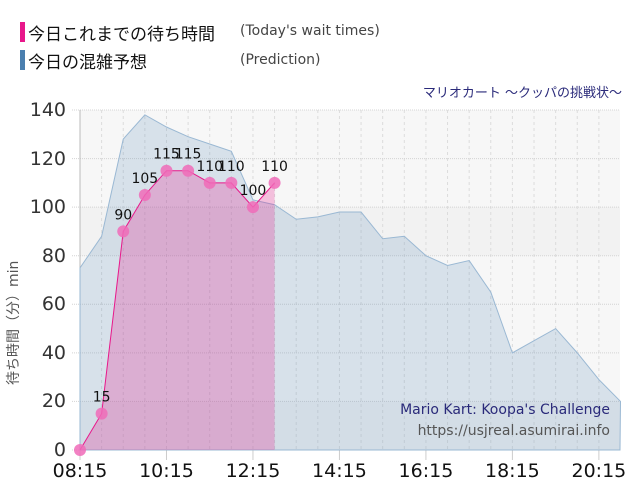 This screenshot has width=640, height=500. What do you see at coordinates (53, 255) in the screenshot?
I see `y-tick-label: 80` at bounding box center [53, 255].